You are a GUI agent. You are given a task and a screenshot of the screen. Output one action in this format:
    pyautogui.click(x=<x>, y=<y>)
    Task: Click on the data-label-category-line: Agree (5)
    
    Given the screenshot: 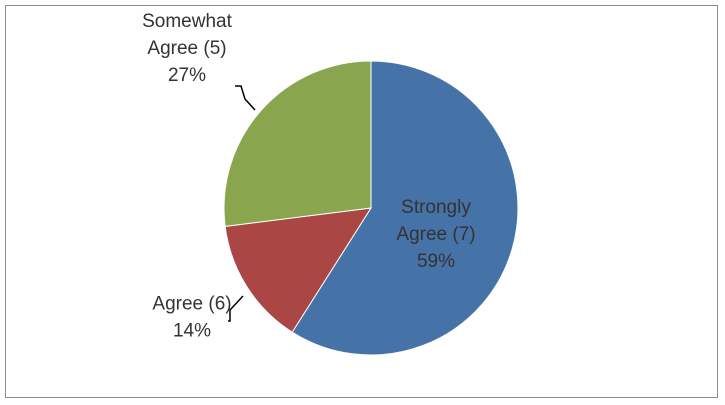 What is the action you would take?
    pyautogui.click(x=186, y=48)
    